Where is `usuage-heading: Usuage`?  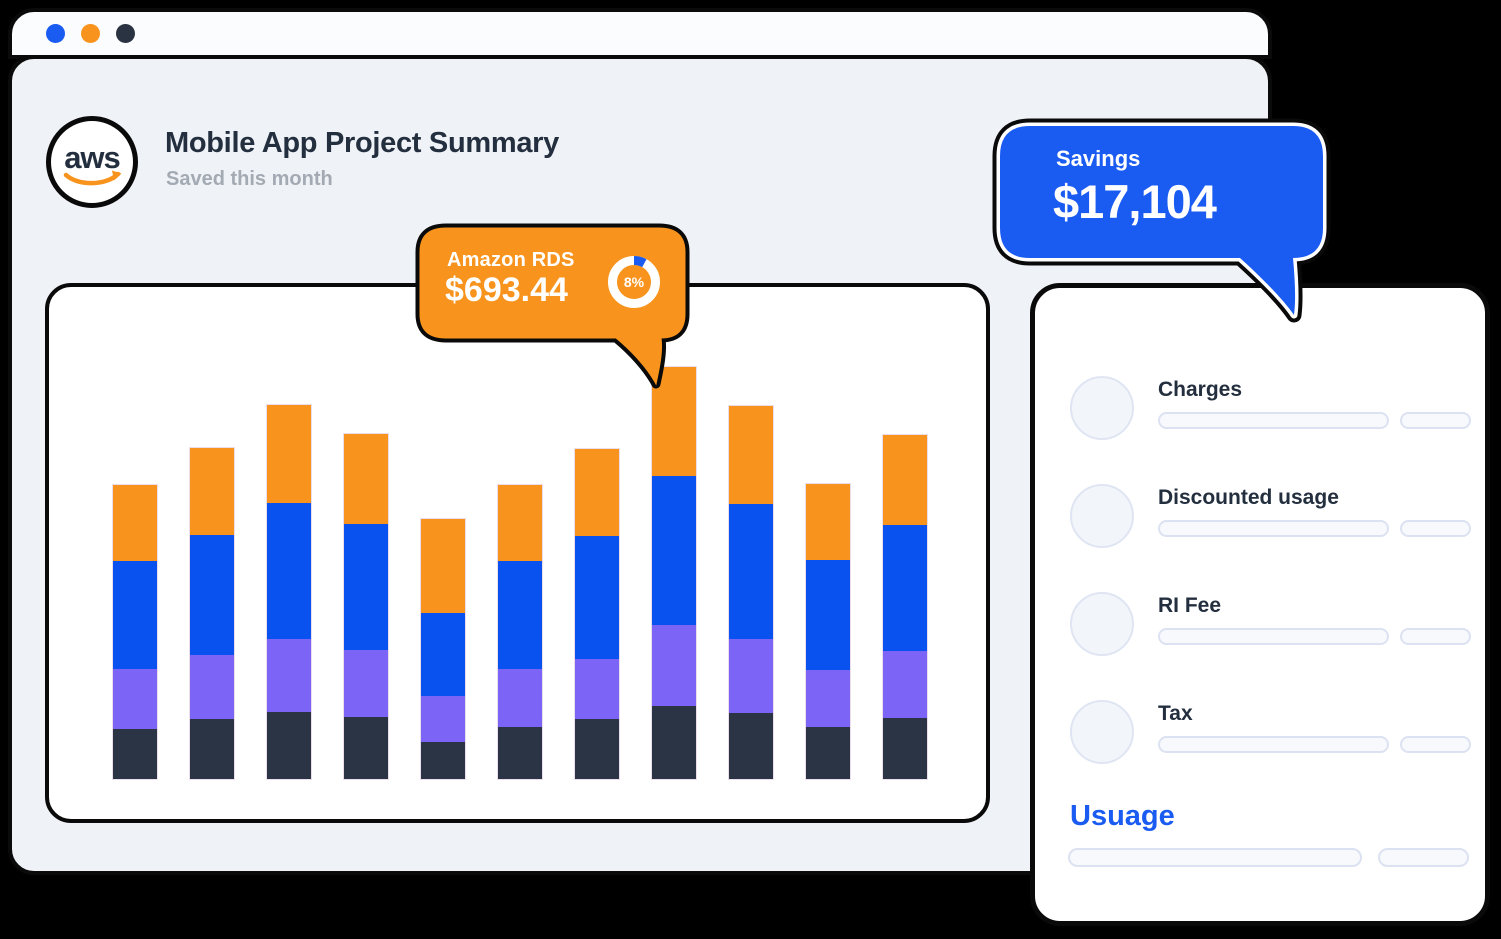 usuage-heading: Usuage is located at coordinates (1122, 816).